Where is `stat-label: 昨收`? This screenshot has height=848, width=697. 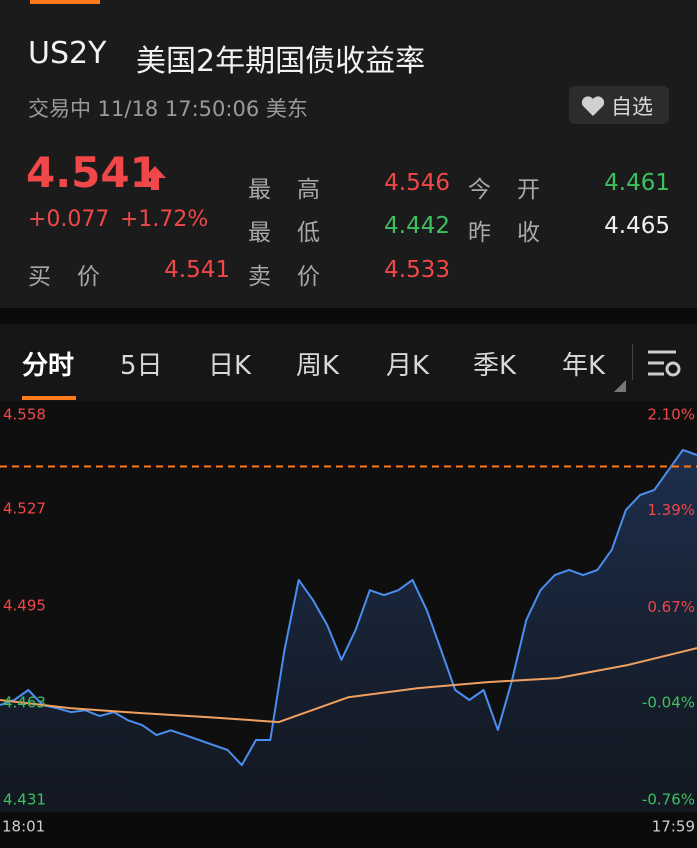
stat-label: 昨收 is located at coordinates (517, 233).